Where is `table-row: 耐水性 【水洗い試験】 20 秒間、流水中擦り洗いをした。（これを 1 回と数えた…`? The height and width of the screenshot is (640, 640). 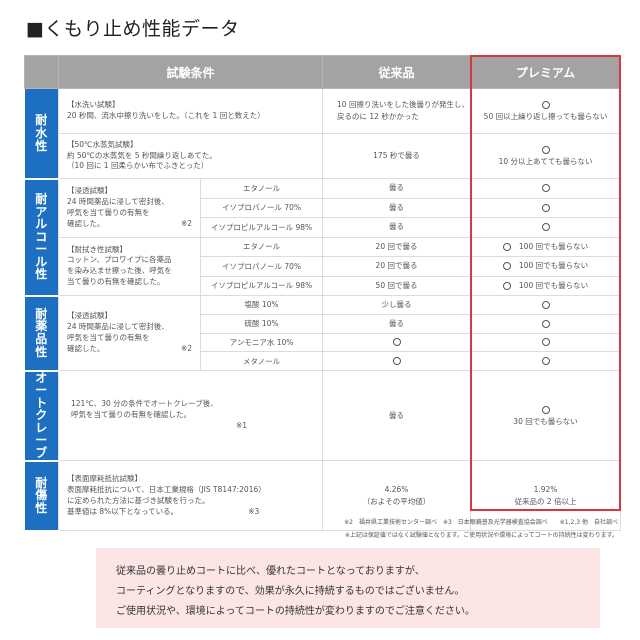 table-row: 耐水性 【水洗い試験】 20 秒間、流水中擦り洗いをした。（これを 1 回と数えた… is located at coordinates (323, 134).